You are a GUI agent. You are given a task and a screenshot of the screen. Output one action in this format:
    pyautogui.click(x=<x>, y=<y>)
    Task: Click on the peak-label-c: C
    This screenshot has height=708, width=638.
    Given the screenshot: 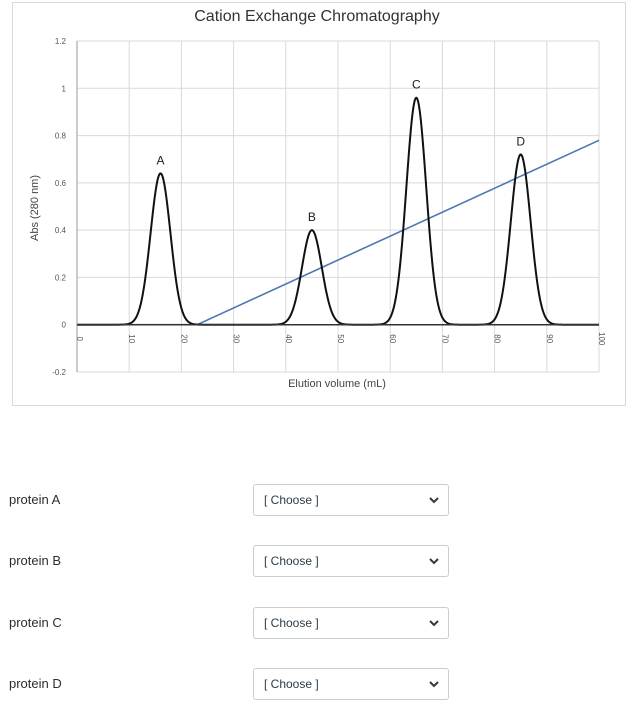 What is the action you would take?
    pyautogui.click(x=416, y=85)
    